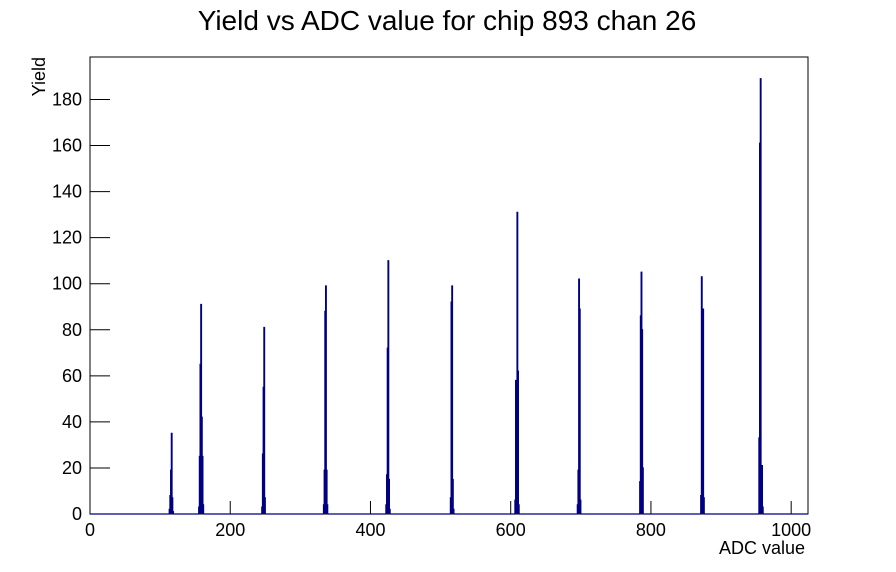  Describe the element at coordinates (72, 422) in the screenshot. I see `y-tick-label: 40` at that location.